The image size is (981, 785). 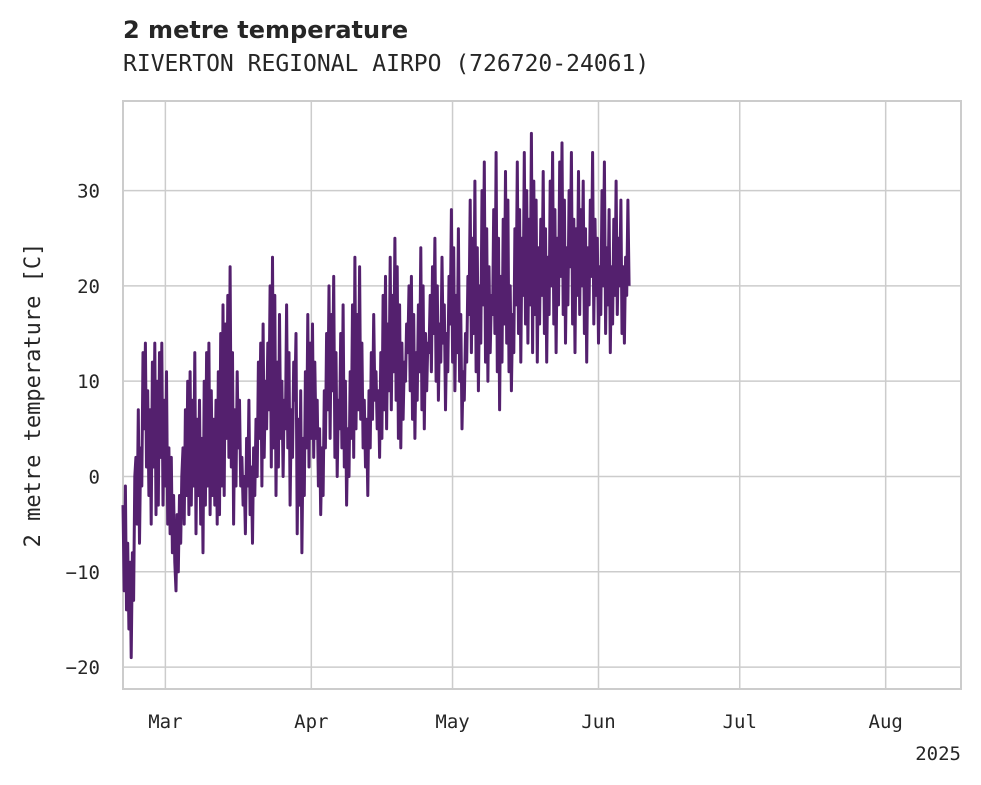 What do you see at coordinates (311, 722) in the screenshot?
I see `x-tick-label: Apr` at bounding box center [311, 722].